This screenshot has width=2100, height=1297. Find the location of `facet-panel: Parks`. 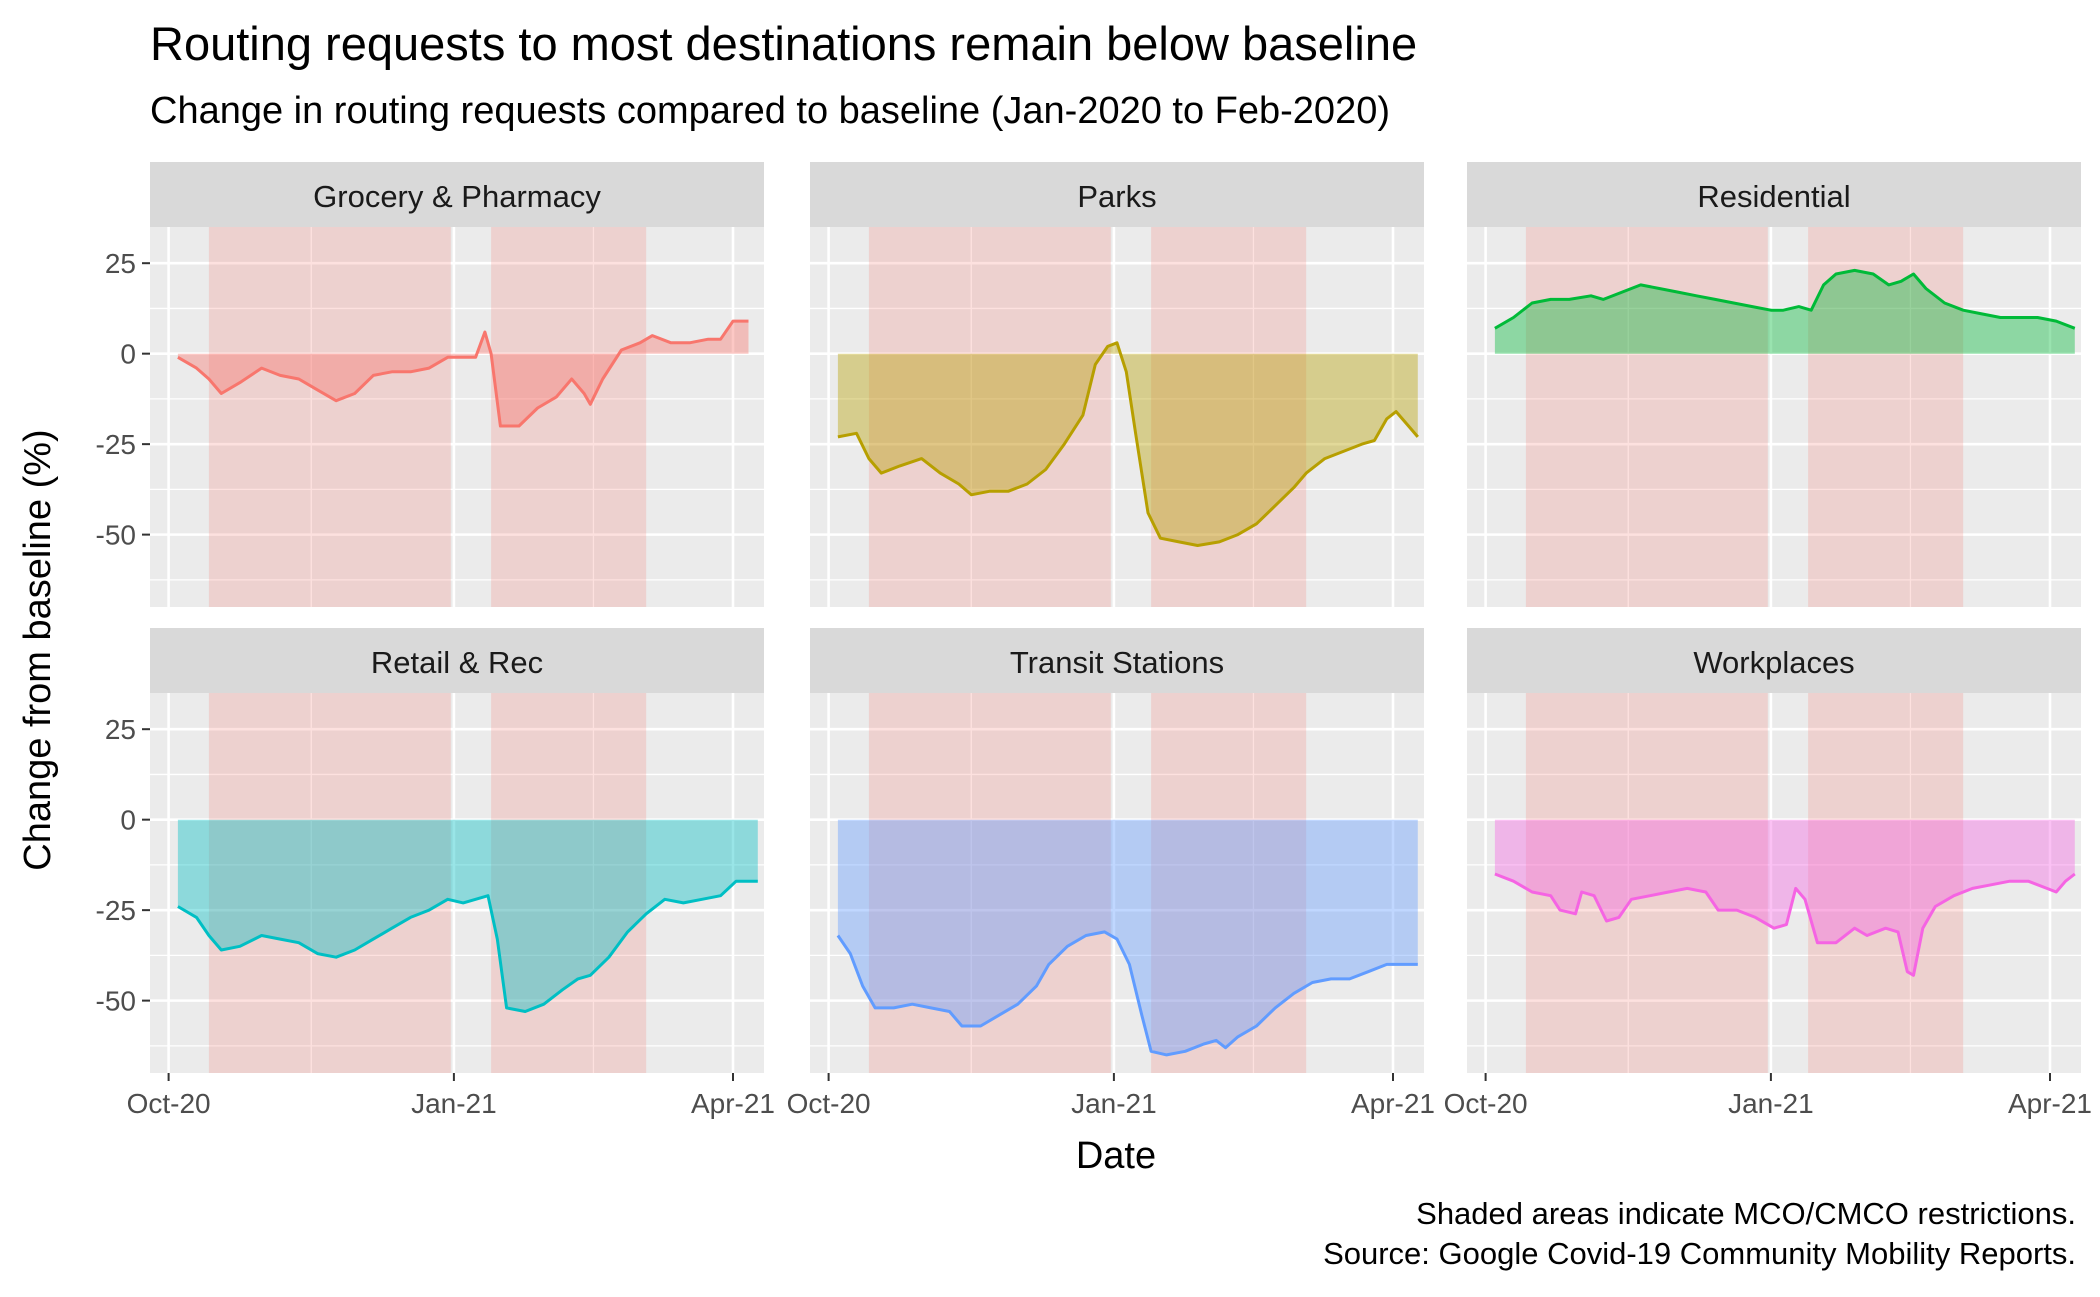

facet-panel: Parks is located at coordinates (1117, 384).